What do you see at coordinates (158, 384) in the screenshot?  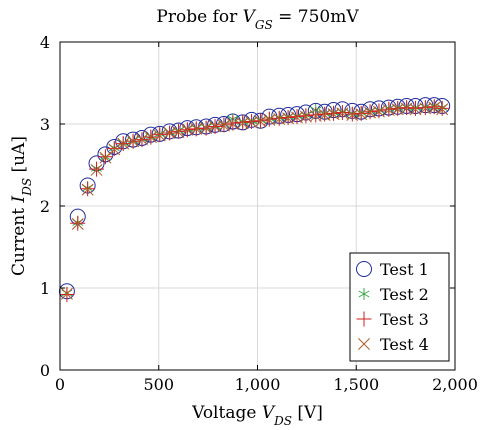 I see `x-tick-label: 500` at bounding box center [158, 384].